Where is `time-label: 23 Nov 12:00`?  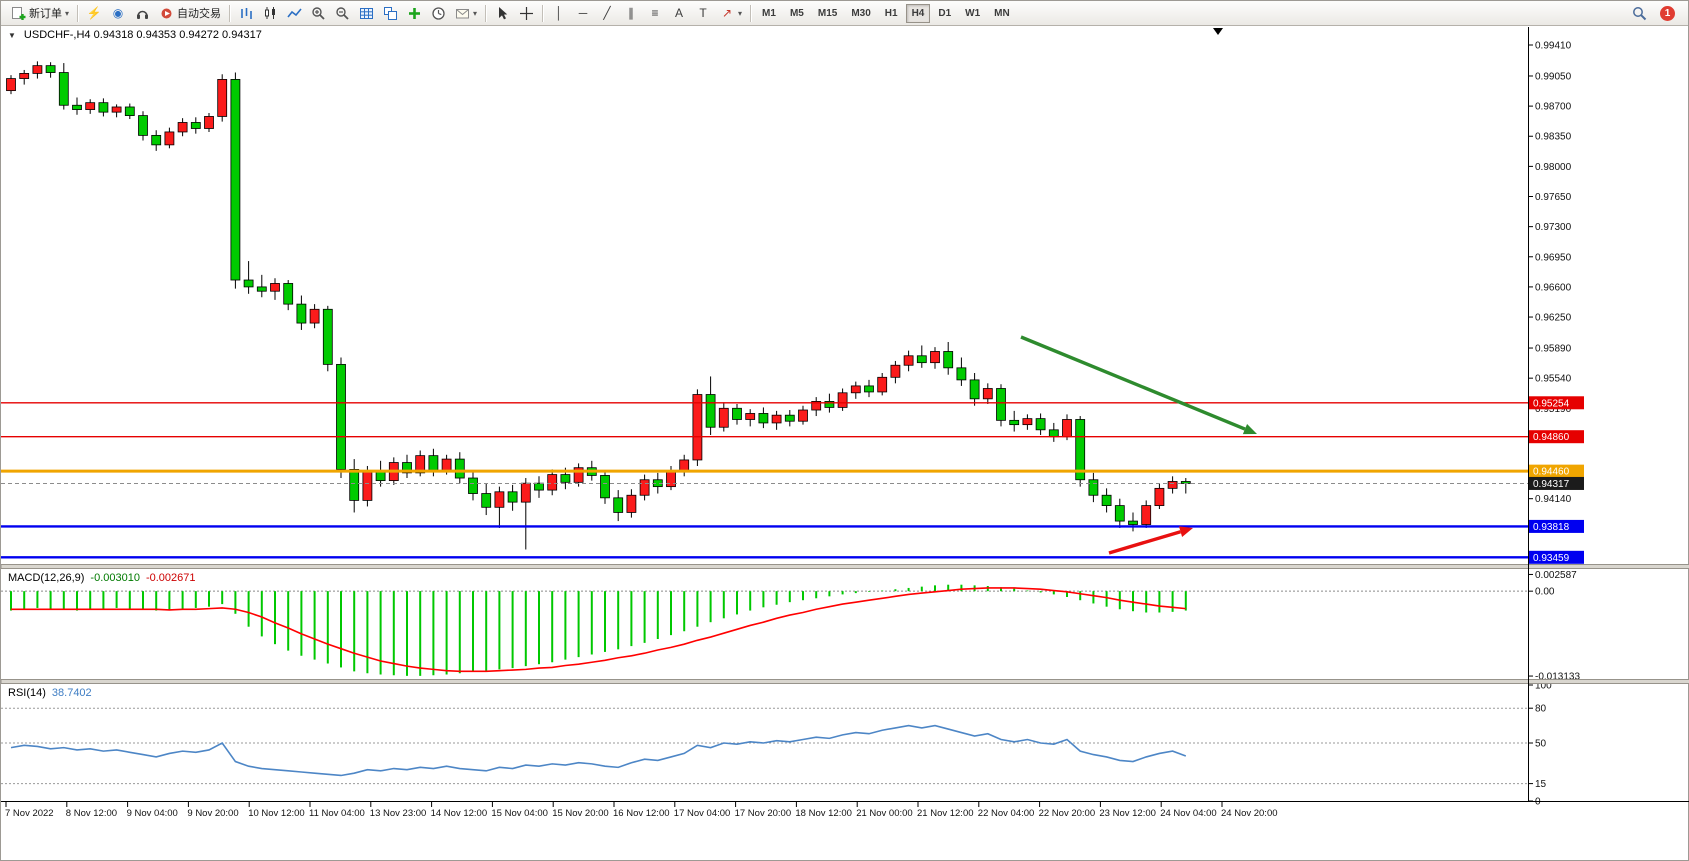 time-label: 23 Nov 12:00 is located at coordinates (1127, 813).